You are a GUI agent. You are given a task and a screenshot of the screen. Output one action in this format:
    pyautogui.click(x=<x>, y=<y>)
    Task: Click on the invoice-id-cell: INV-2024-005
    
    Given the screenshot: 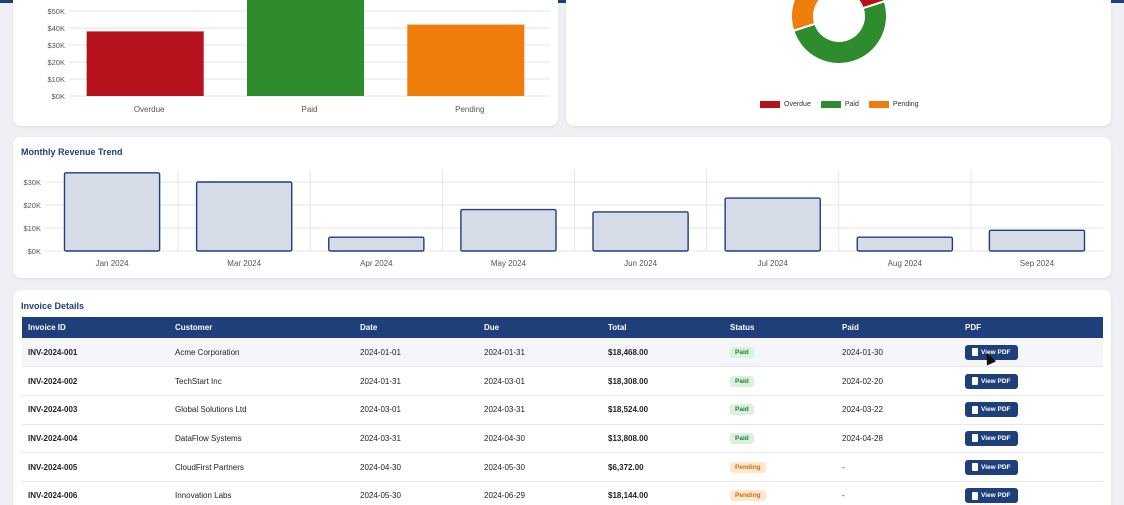 What is the action you would take?
    pyautogui.click(x=95, y=467)
    